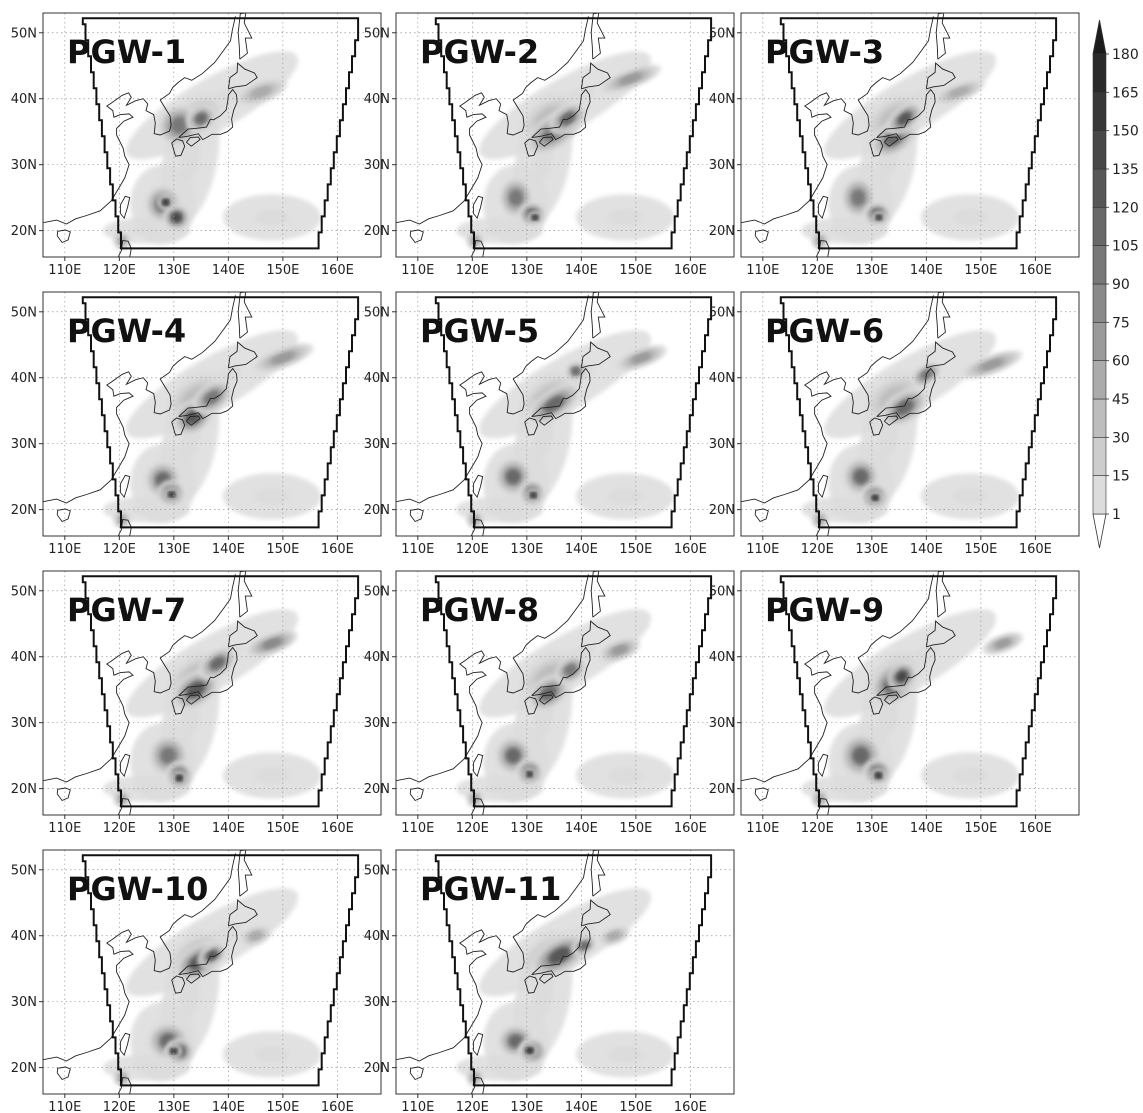 This screenshot has width=1143, height=1113. What do you see at coordinates (490, 889) in the screenshot?
I see `panel-title: PGW-11` at bounding box center [490, 889].